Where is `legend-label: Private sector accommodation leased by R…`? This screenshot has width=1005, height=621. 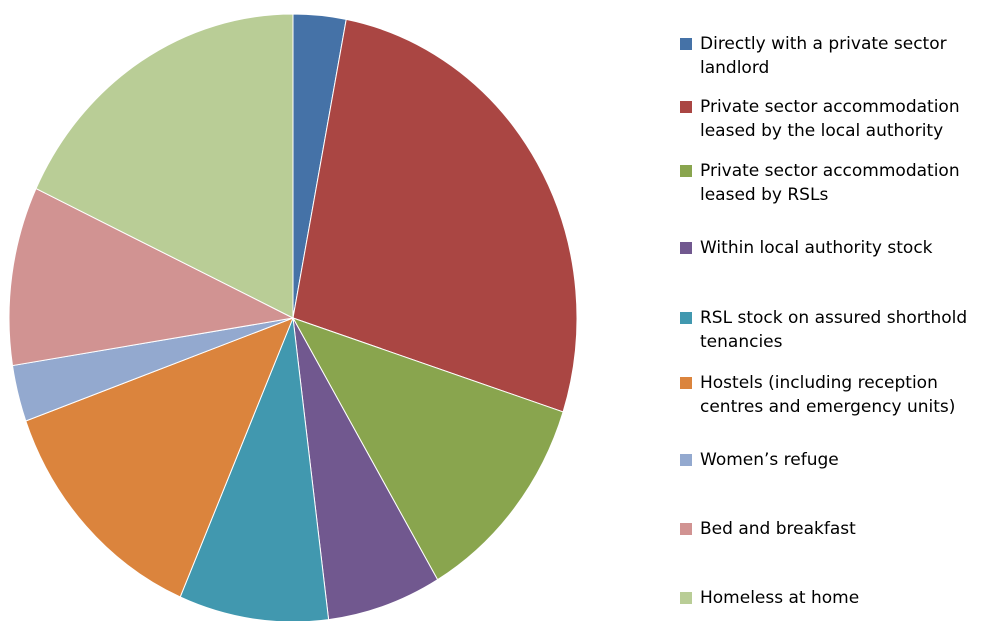 legend-label: Private sector accommodation leased by R… is located at coordinates (830, 183).